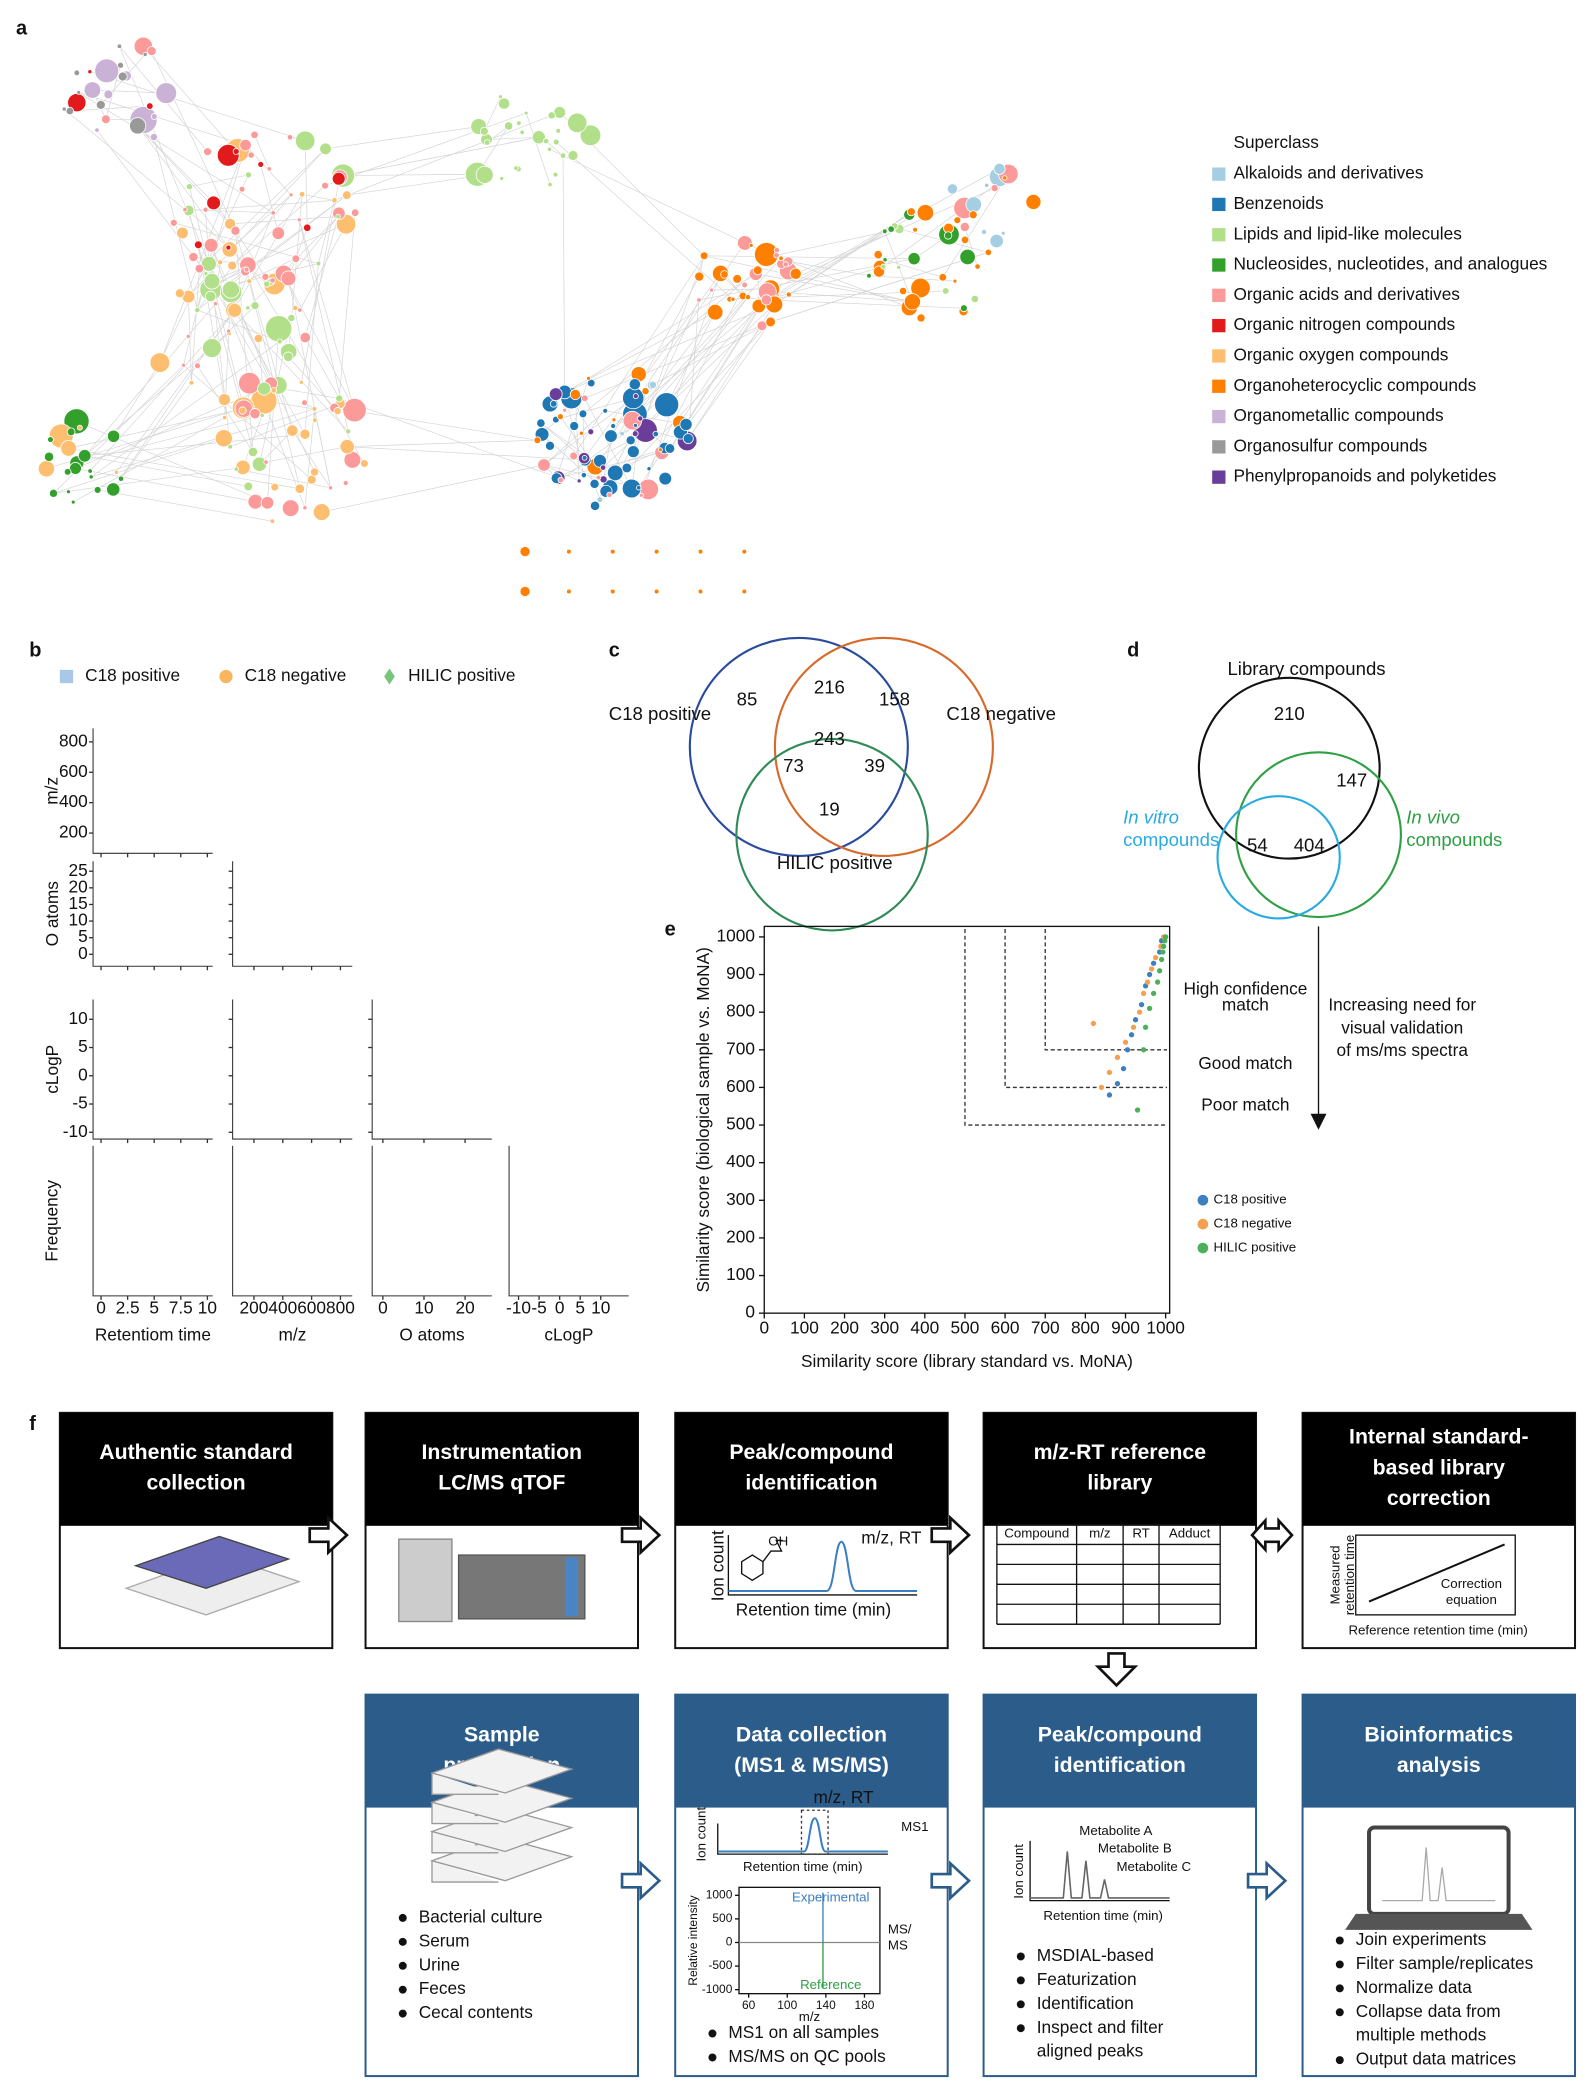 The image size is (1595, 2100). What do you see at coordinates (1135, 1847) in the screenshot?
I see `peak-label: Metabolite B` at bounding box center [1135, 1847].